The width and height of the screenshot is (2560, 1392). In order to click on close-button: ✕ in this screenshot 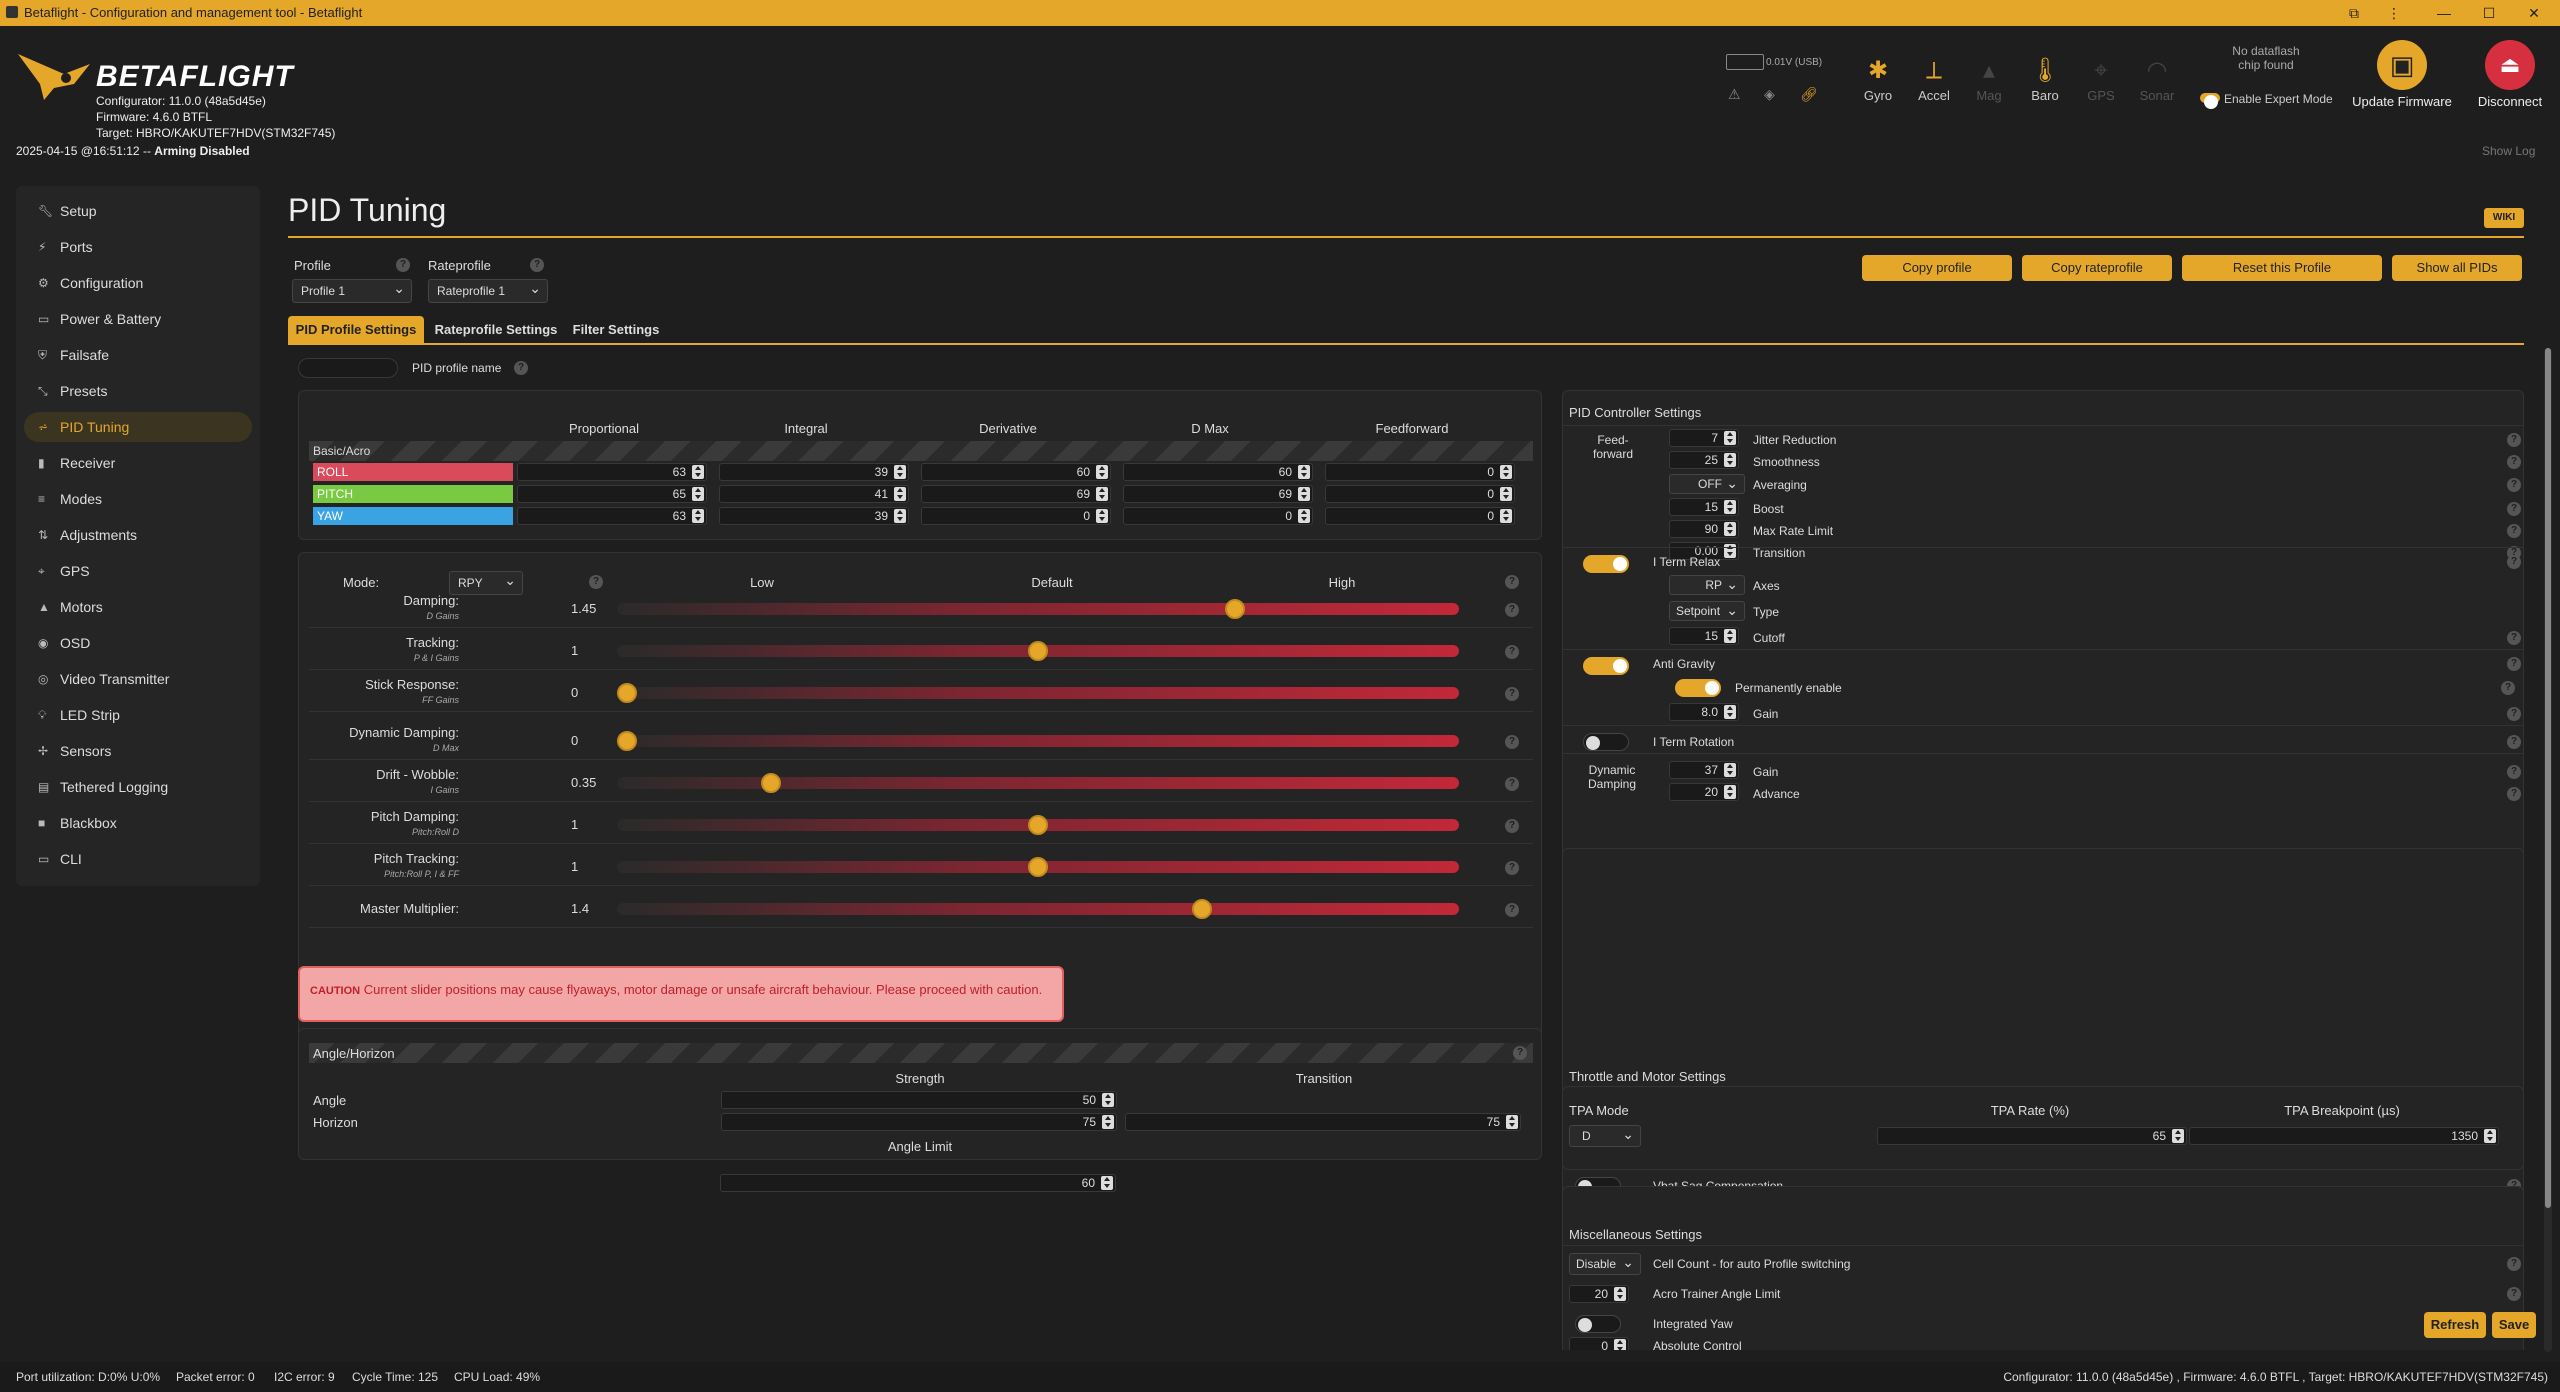, I will do `click(2534, 13)`.